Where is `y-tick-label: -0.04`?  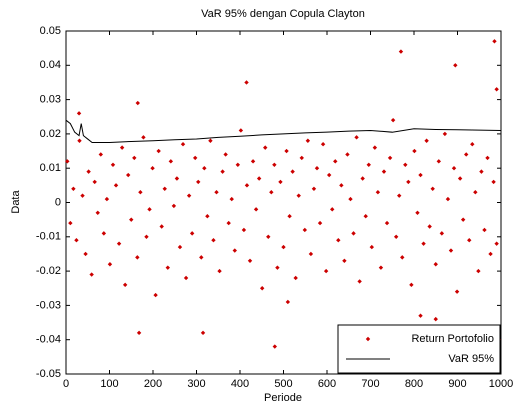 y-tick-label: -0.04 is located at coordinates (48, 340).